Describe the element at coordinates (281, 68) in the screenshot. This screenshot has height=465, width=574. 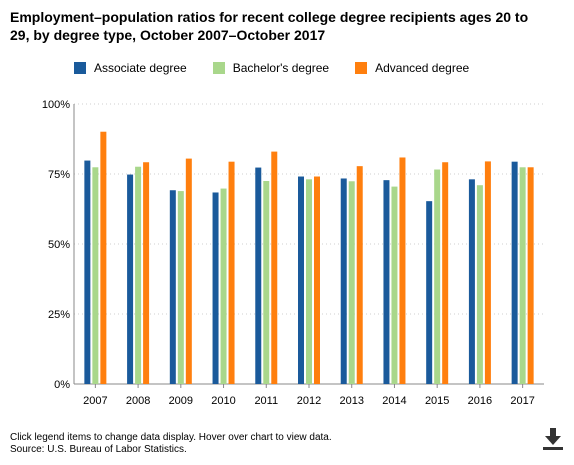
I see `legend-label-bachelors: Bachelor's degree` at that location.